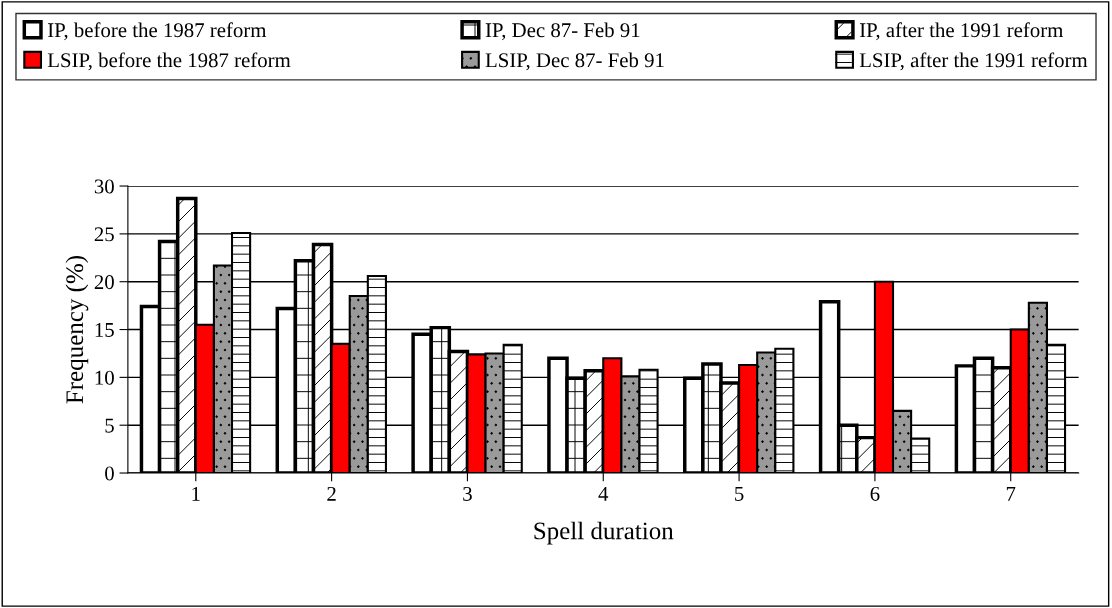 Image resolution: width=1112 pixels, height=608 pixels. I want to click on x-tick-label: 4, so click(603, 493).